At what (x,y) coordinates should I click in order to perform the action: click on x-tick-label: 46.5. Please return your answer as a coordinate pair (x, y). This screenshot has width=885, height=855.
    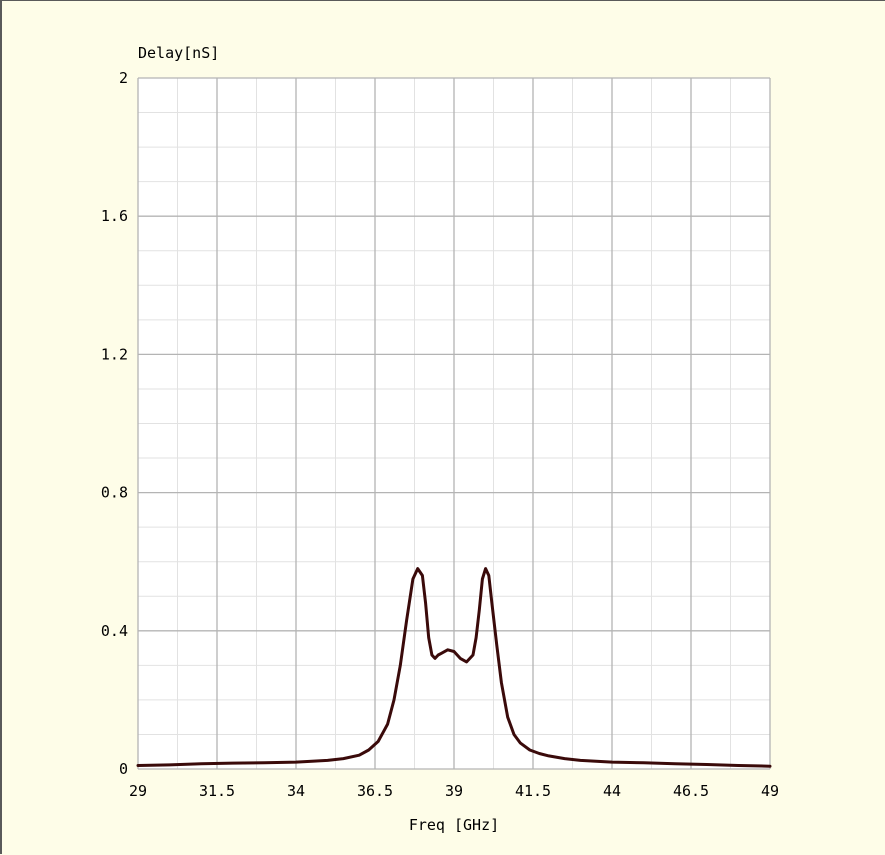
    Looking at the image, I should click on (691, 791).